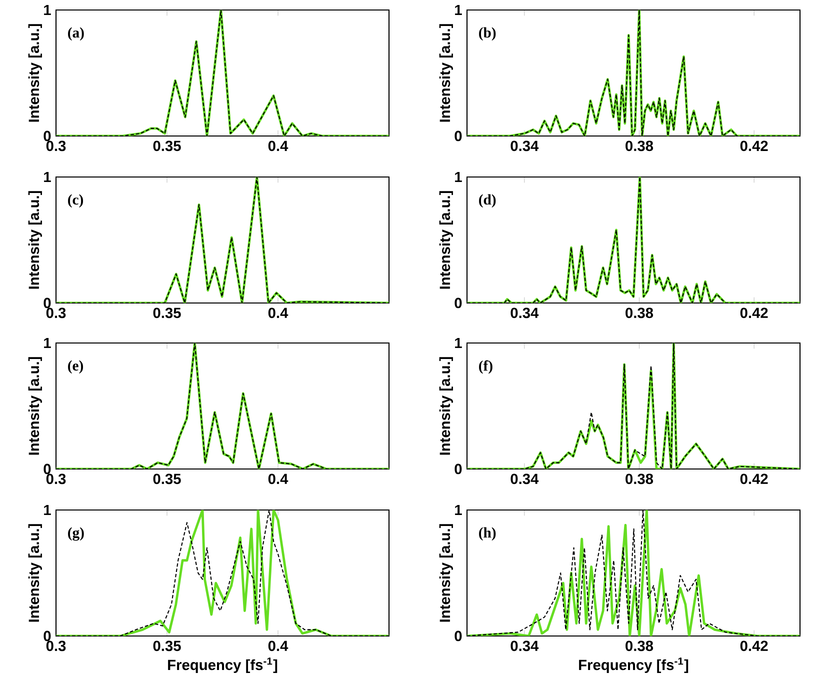  Describe the element at coordinates (76, 34) in the screenshot. I see `annotation: (a)` at that location.